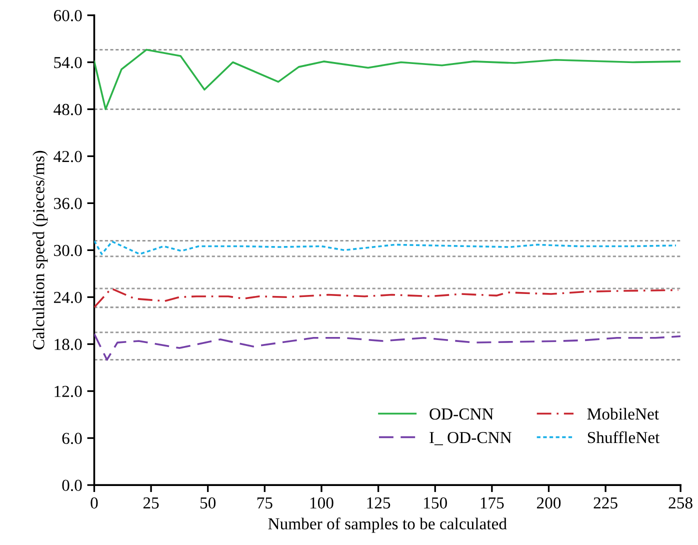 The image size is (698, 545). What do you see at coordinates (151, 503) in the screenshot?
I see `x-tick-label: 25` at bounding box center [151, 503].